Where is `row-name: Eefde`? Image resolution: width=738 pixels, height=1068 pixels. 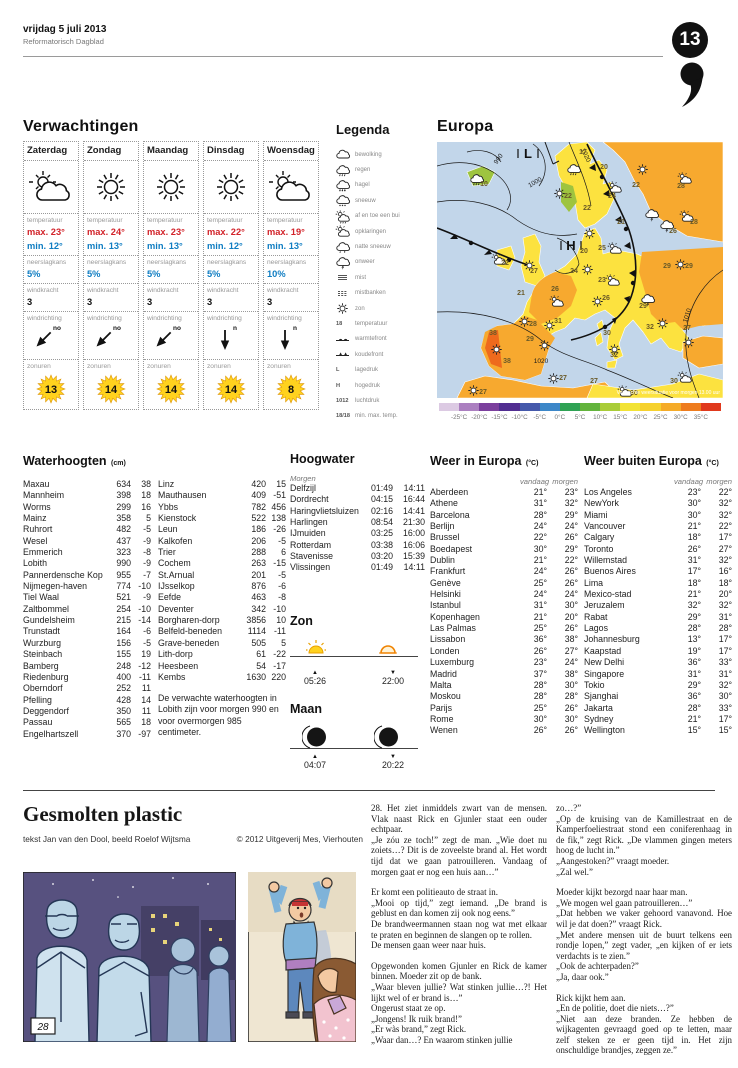 row-name: Eefde is located at coordinates (169, 597).